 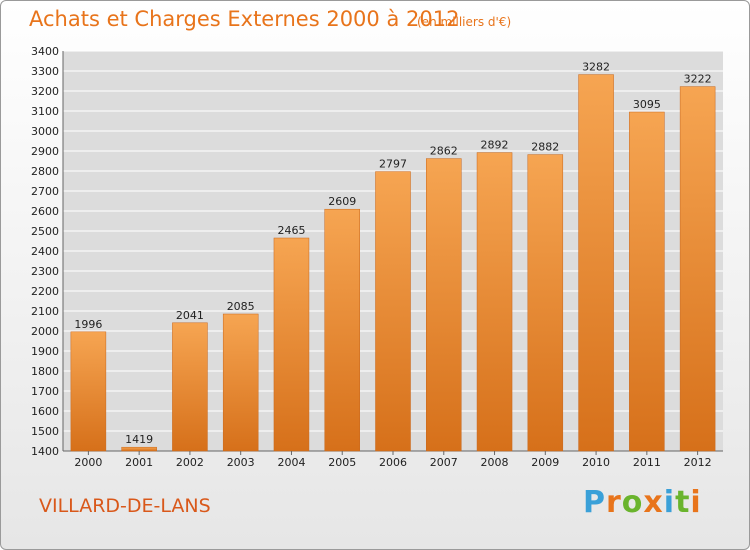 What do you see at coordinates (45, 311) in the screenshot?
I see `y-tick-label: 2100` at bounding box center [45, 311].